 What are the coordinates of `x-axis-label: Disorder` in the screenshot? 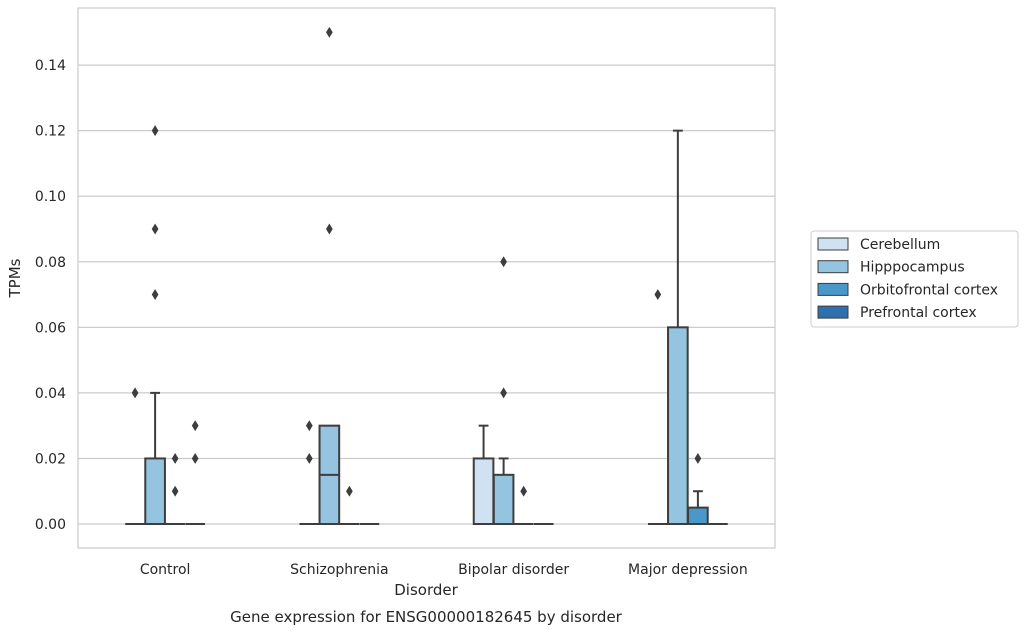 It's located at (426, 590).